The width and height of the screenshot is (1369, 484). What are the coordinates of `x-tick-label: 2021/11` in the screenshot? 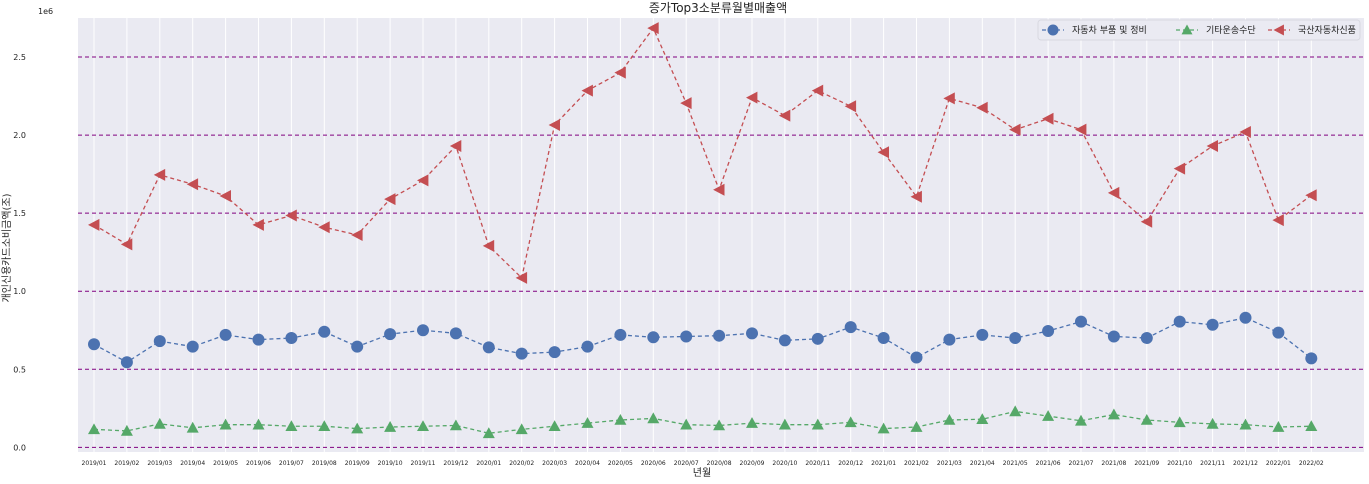 It's located at (1212, 463).